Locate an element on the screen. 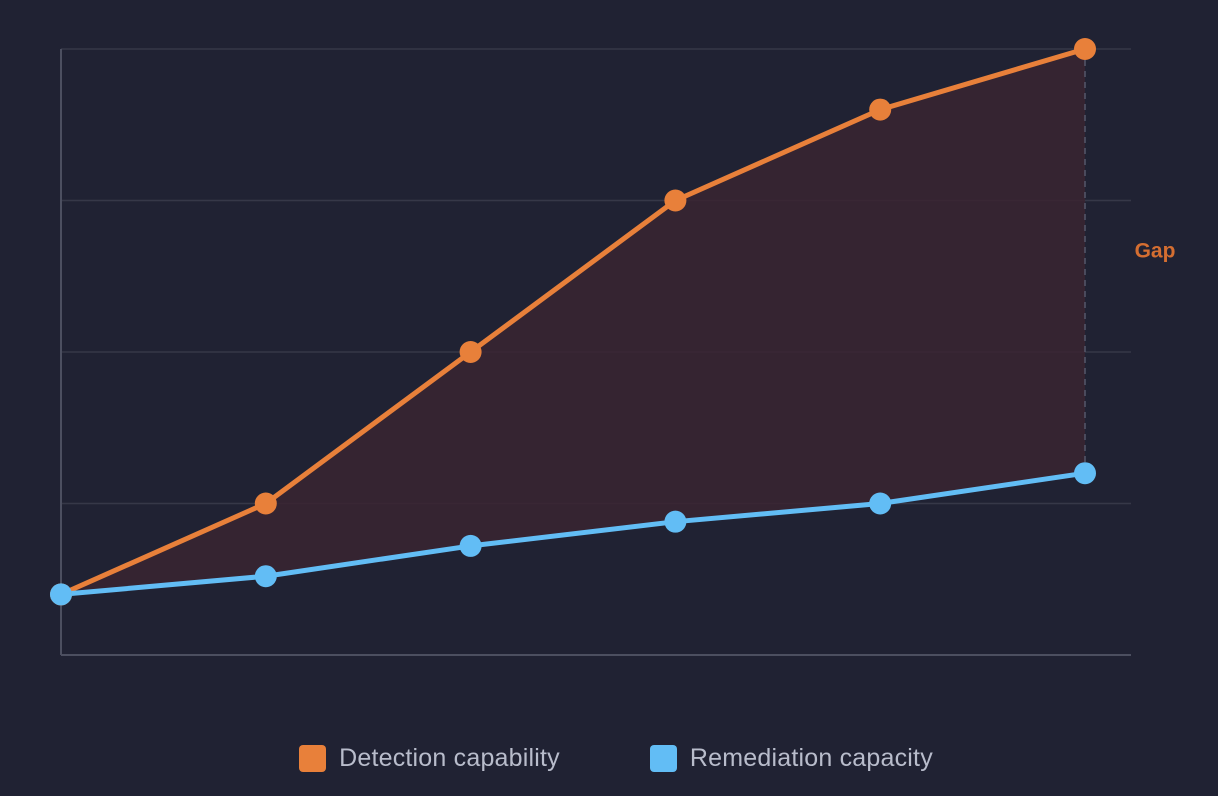  legend-label-remediation: Remediation capacity is located at coordinates (811, 758).